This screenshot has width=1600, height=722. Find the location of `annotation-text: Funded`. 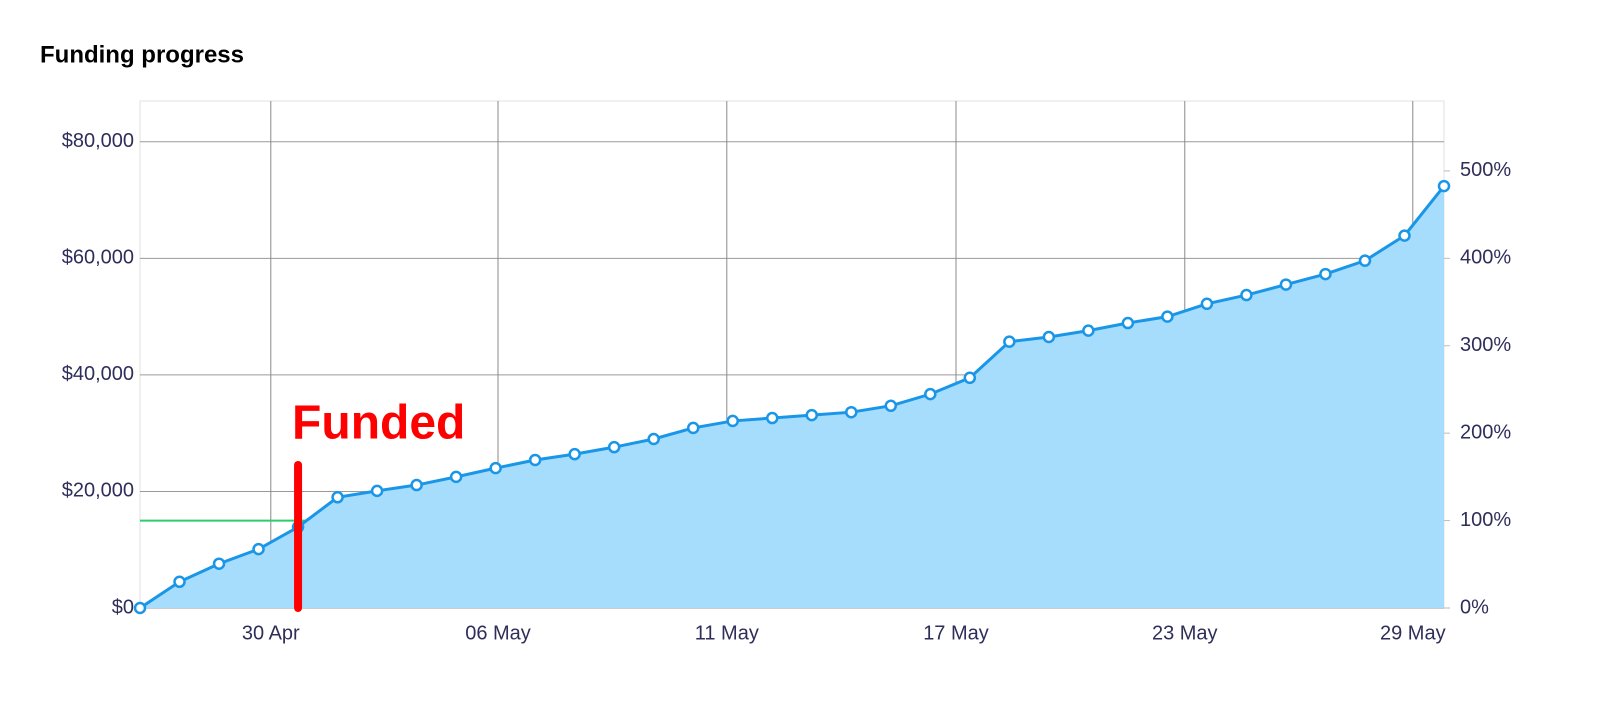

annotation-text: Funded is located at coordinates (378, 423).